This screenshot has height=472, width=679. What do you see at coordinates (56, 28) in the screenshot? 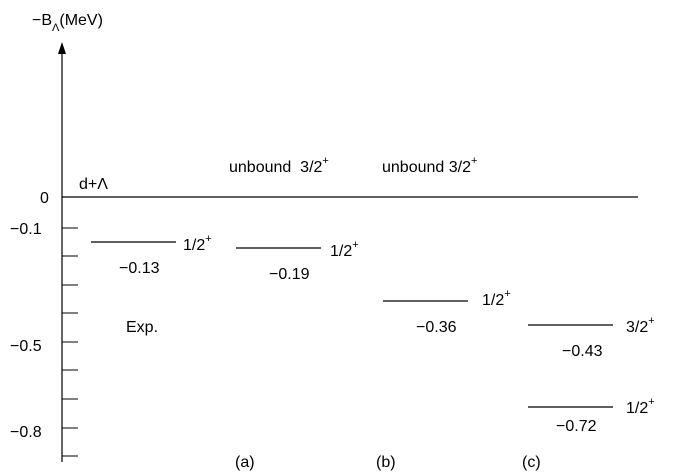
I see `y-axis-label-subscript: Λ` at bounding box center [56, 28].